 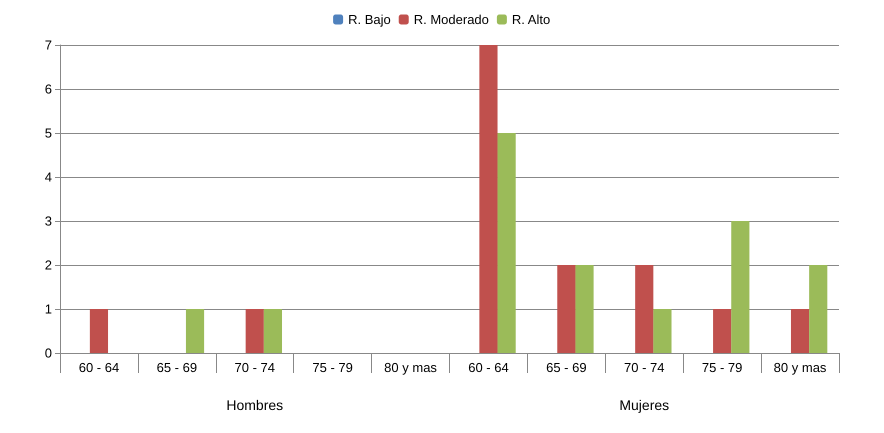 I want to click on y-tick-label: 6, so click(x=48, y=89).